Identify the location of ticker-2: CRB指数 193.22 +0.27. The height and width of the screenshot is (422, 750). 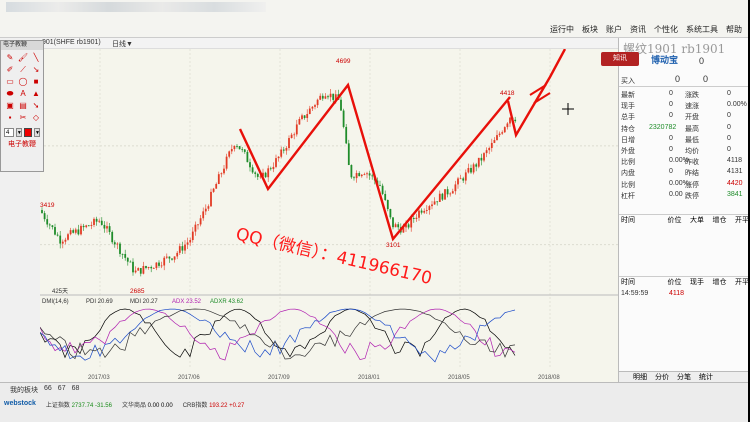
(214, 405).